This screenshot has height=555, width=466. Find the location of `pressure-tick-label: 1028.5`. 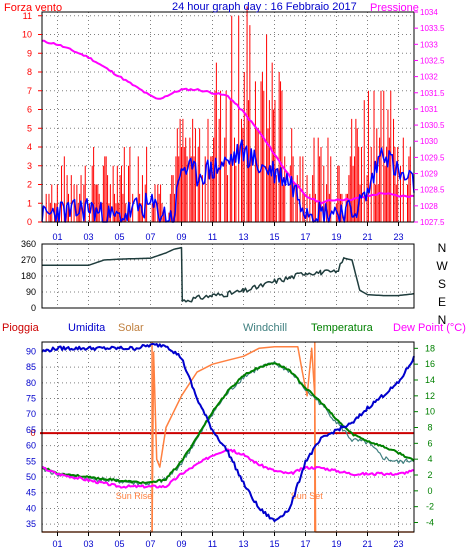

pressure-tick-label: 1028.5 is located at coordinates (432, 190).